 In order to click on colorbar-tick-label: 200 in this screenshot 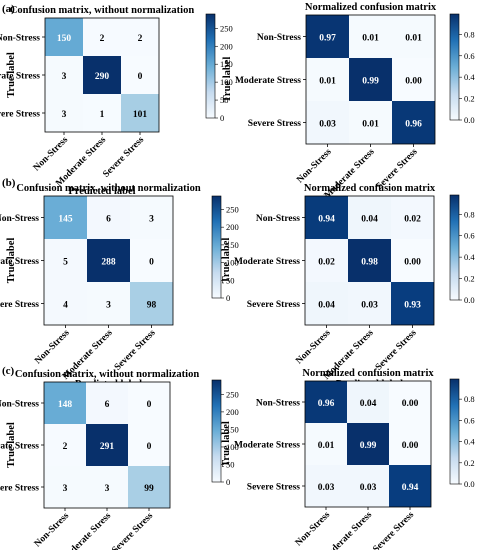, I will do `click(226, 46)`.